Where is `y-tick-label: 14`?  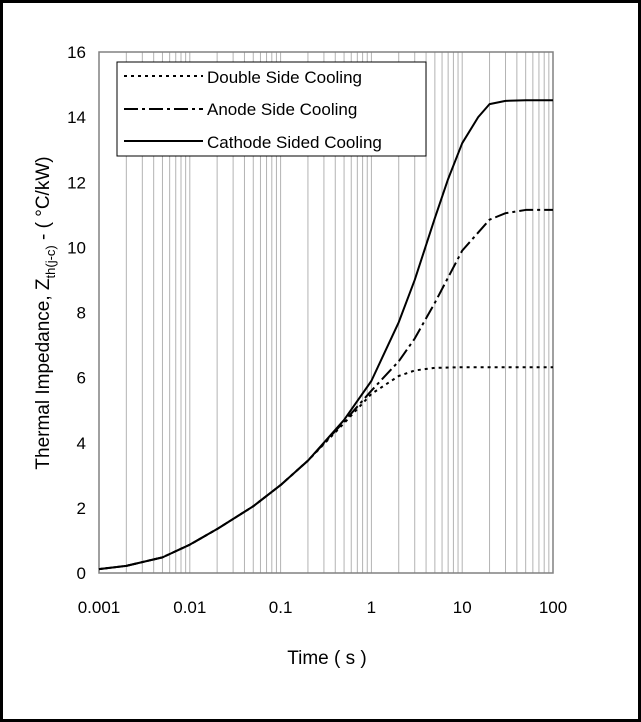
y-tick-label: 14 is located at coordinates (76, 117).